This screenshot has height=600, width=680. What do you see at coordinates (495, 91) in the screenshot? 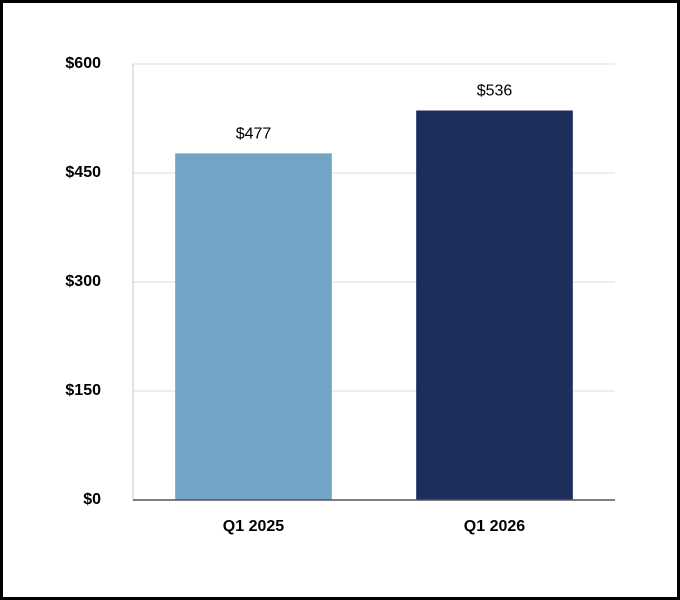
I see `value-label: $536` at bounding box center [495, 91].